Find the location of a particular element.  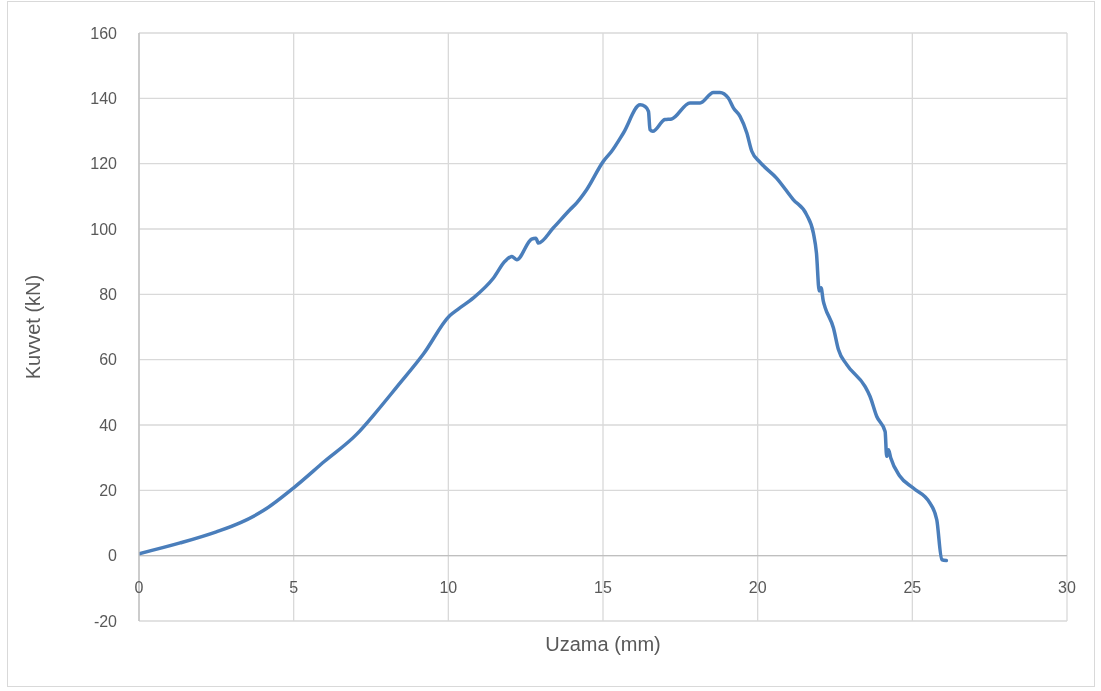

x-axis-title: Uzama (mm) is located at coordinates (603, 644).